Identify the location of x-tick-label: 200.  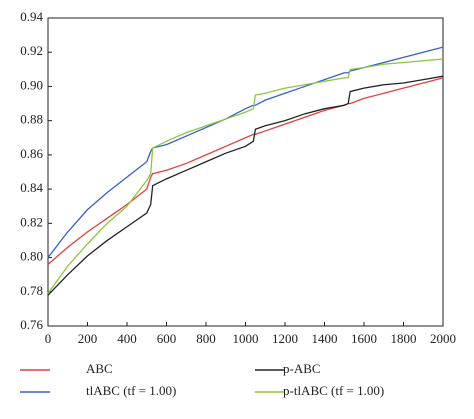
(88, 338).